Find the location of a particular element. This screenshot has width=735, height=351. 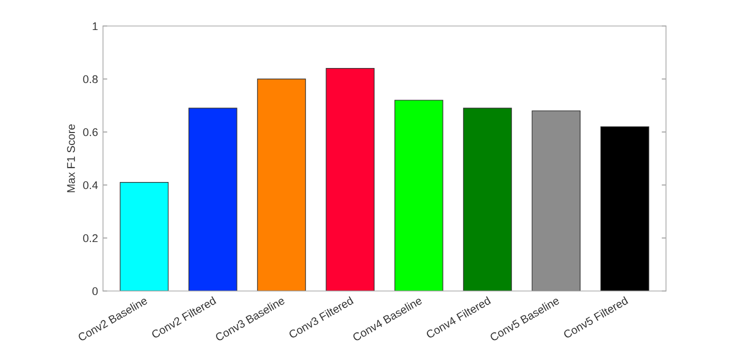

y-tick-label: 0.8 is located at coordinates (90, 79).